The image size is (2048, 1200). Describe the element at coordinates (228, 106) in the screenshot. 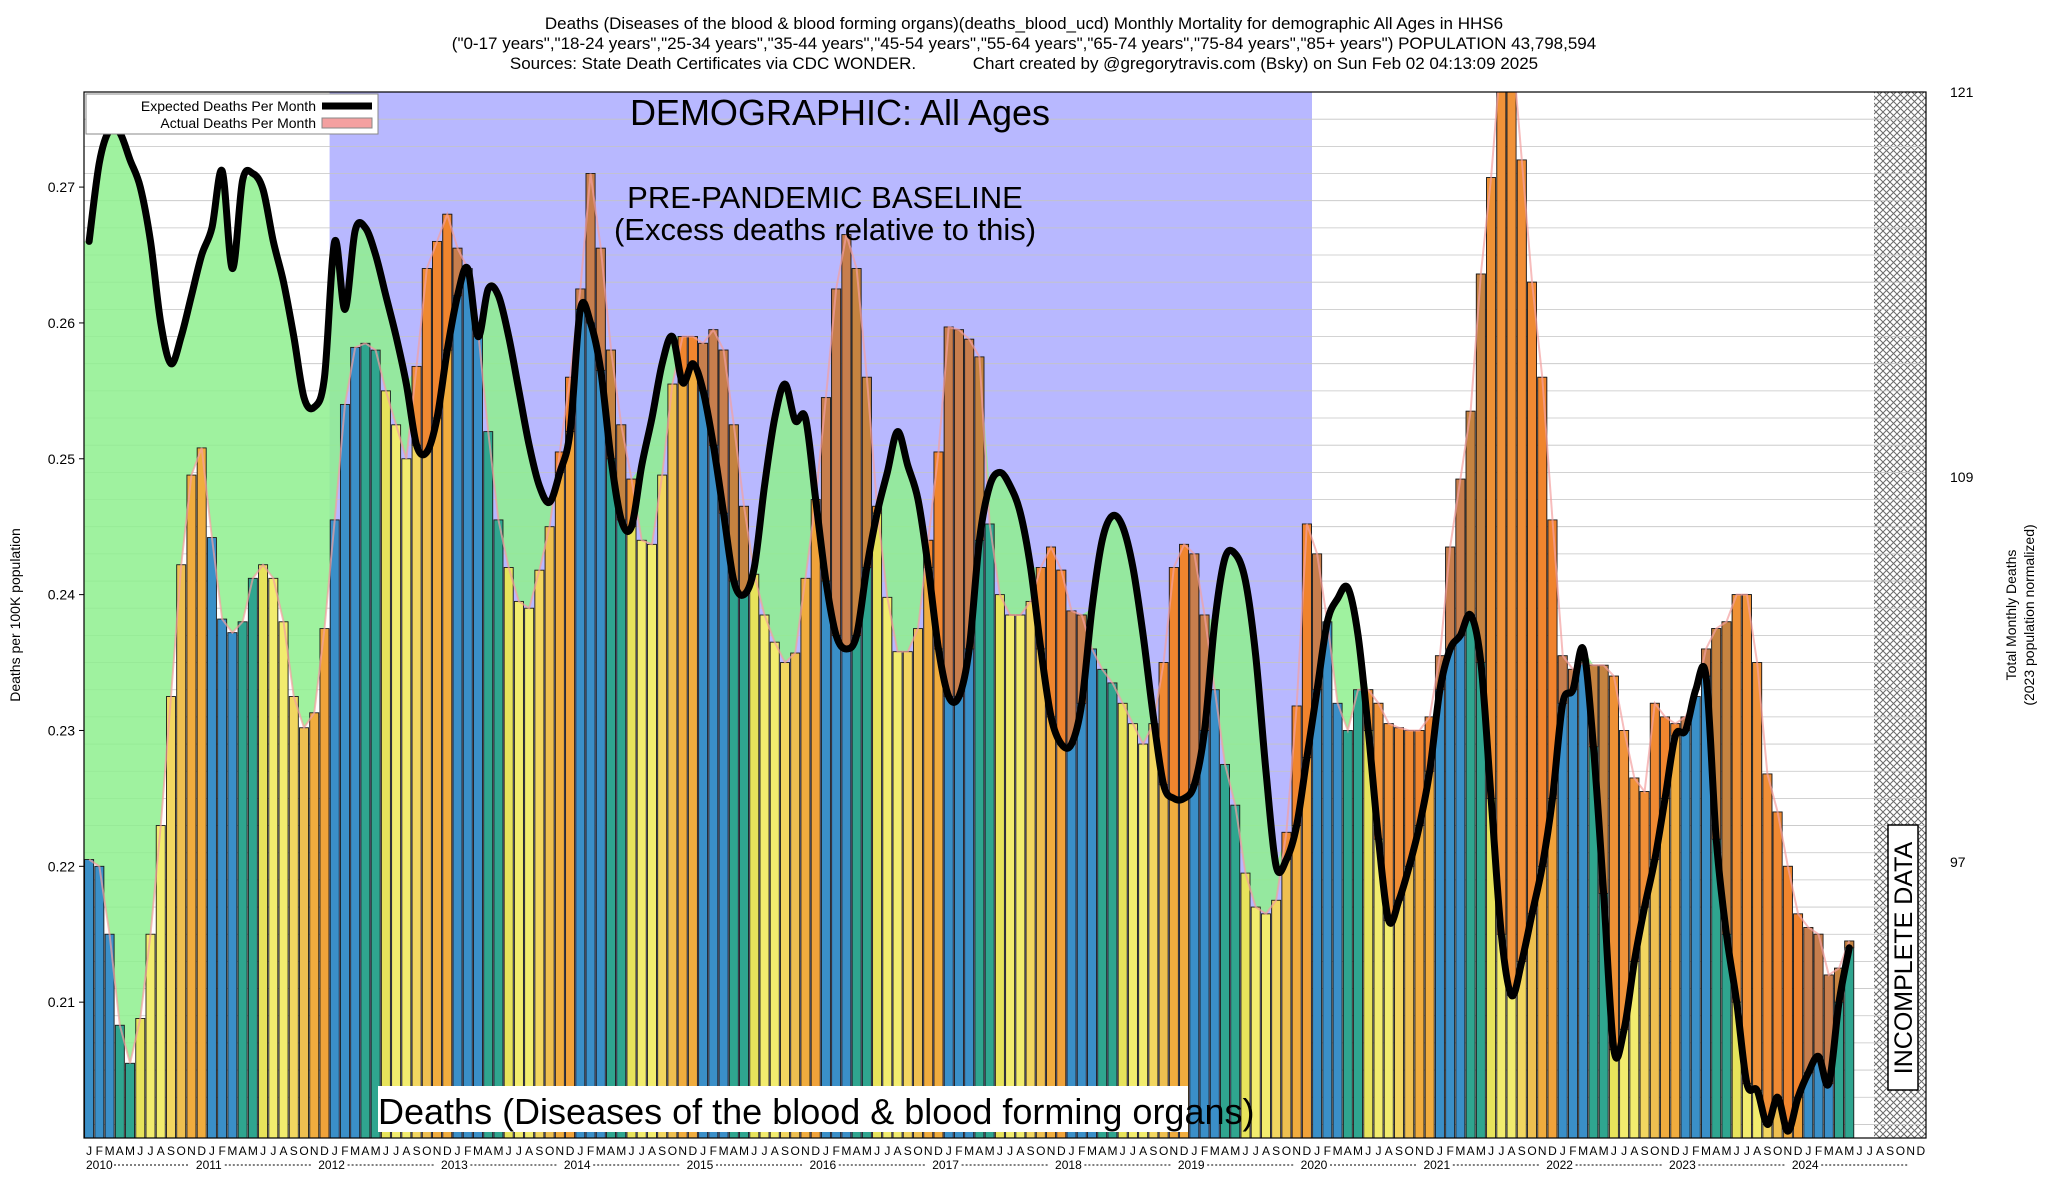

I see `legend-expected-label: Expected Deaths Per Month` at that location.